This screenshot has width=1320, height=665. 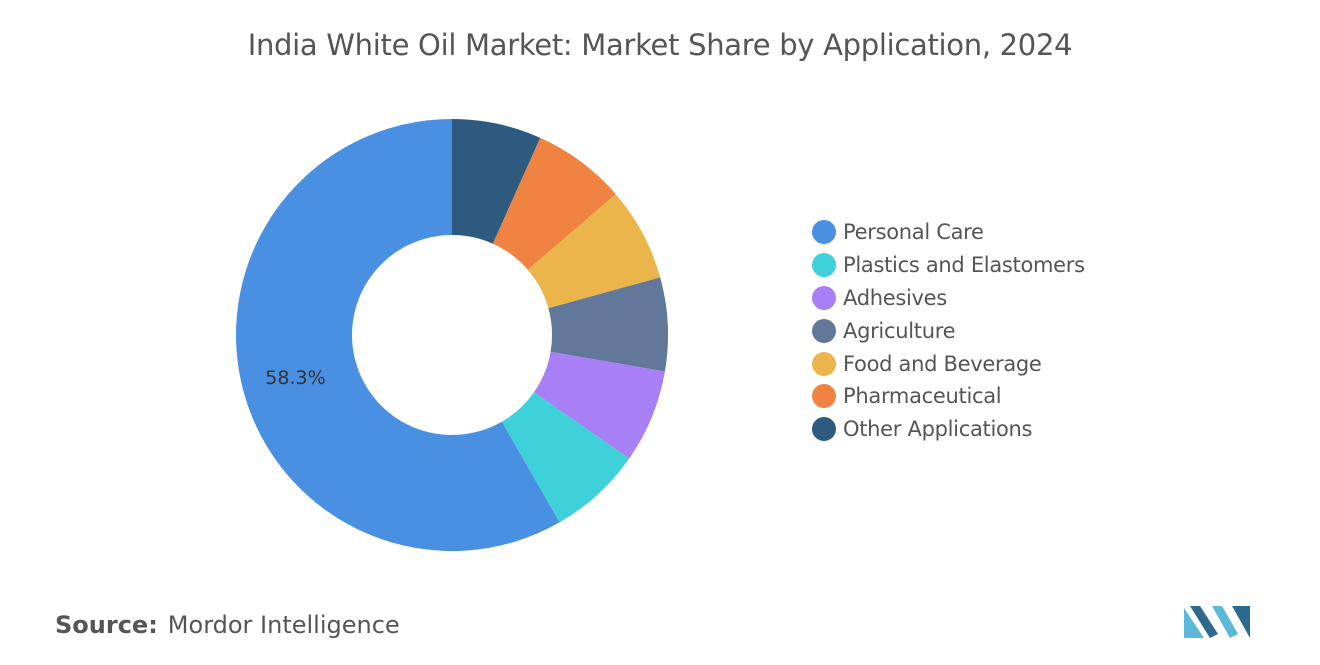 I want to click on source-value: Mordor Intelligence, so click(x=283, y=625).